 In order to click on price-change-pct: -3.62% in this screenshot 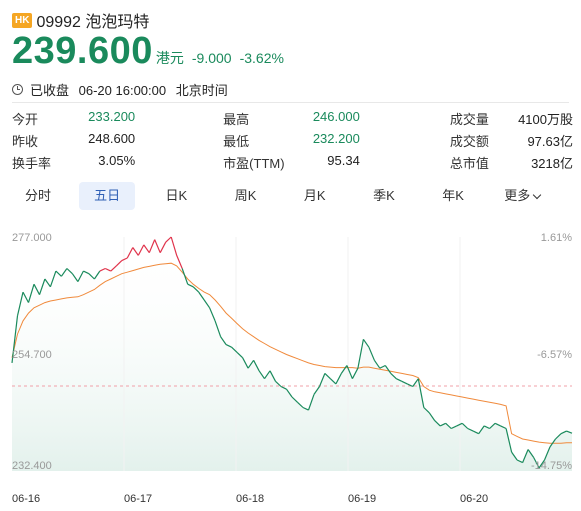, I will do `click(261, 58)`.